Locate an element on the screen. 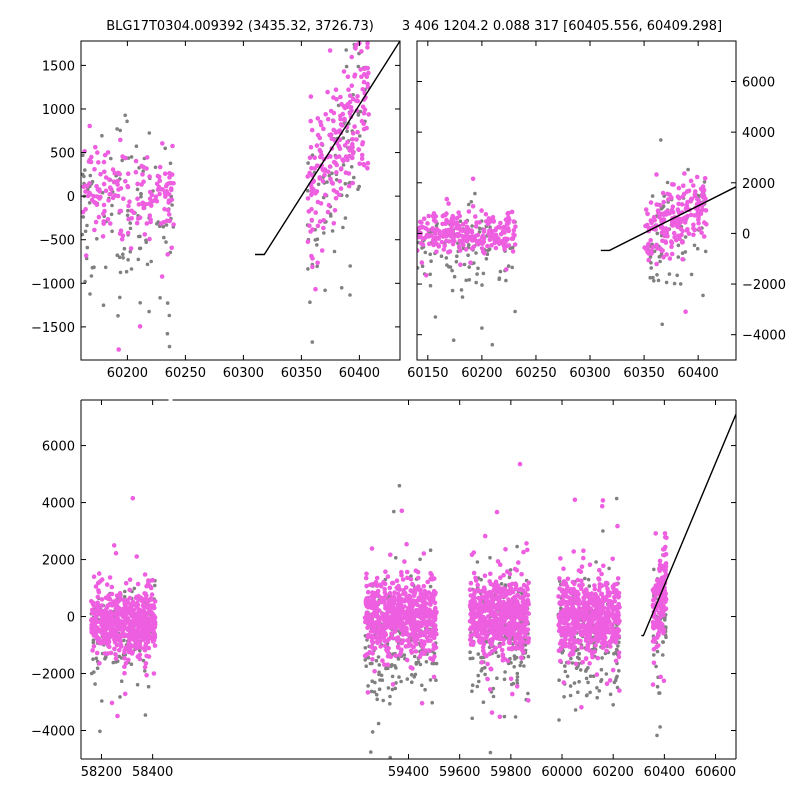  y-tick-label: 2000 is located at coordinates (758, 184).